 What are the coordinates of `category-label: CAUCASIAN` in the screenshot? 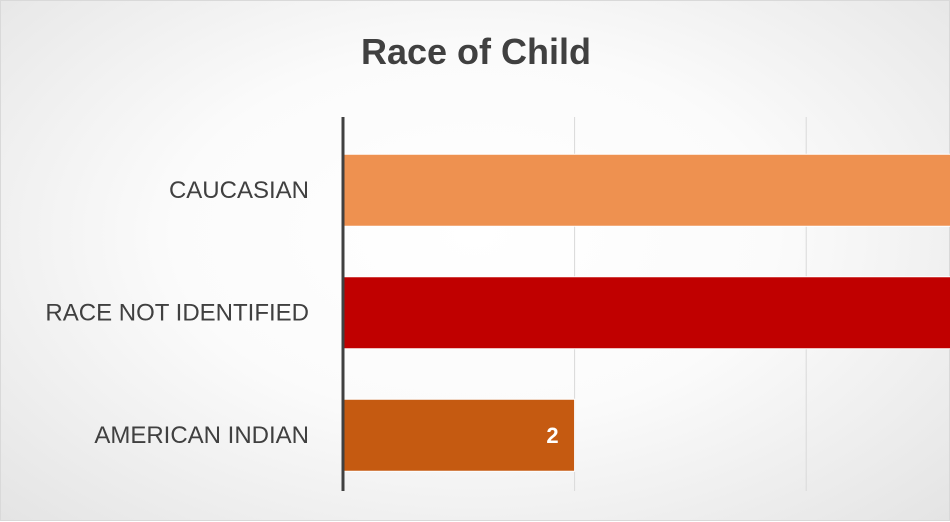 It's located at (239, 190).